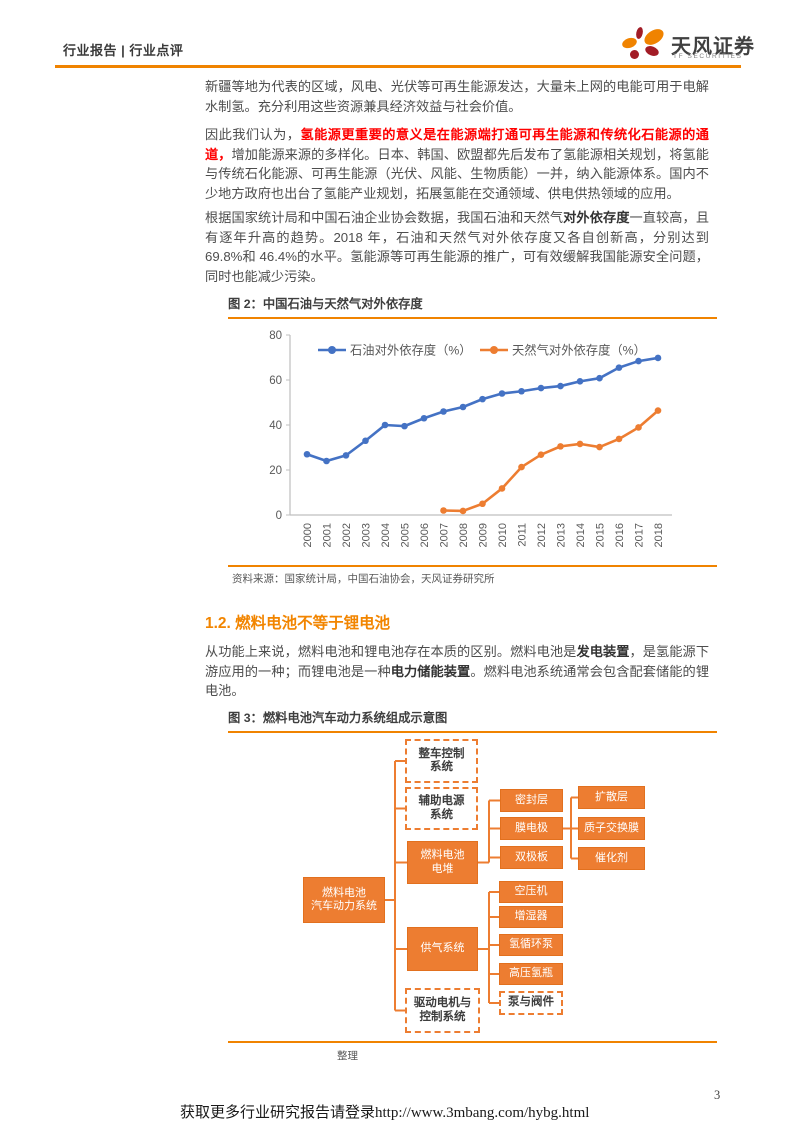 The image size is (793, 1122). Describe the element at coordinates (275, 471) in the screenshot. I see `svg-text: 20` at that location.